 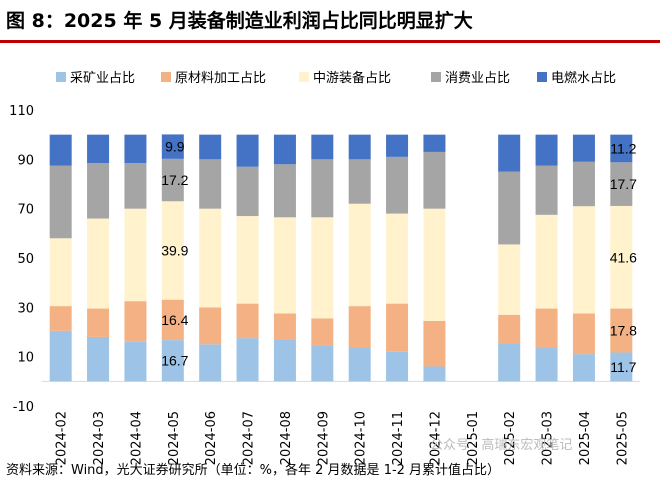 What do you see at coordinates (25, 210) in the screenshot?
I see `y-tick-label: 70` at bounding box center [25, 210].